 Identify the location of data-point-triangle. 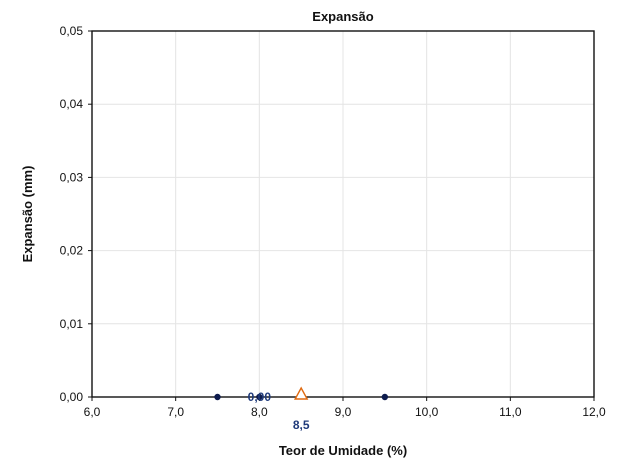
(301, 393).